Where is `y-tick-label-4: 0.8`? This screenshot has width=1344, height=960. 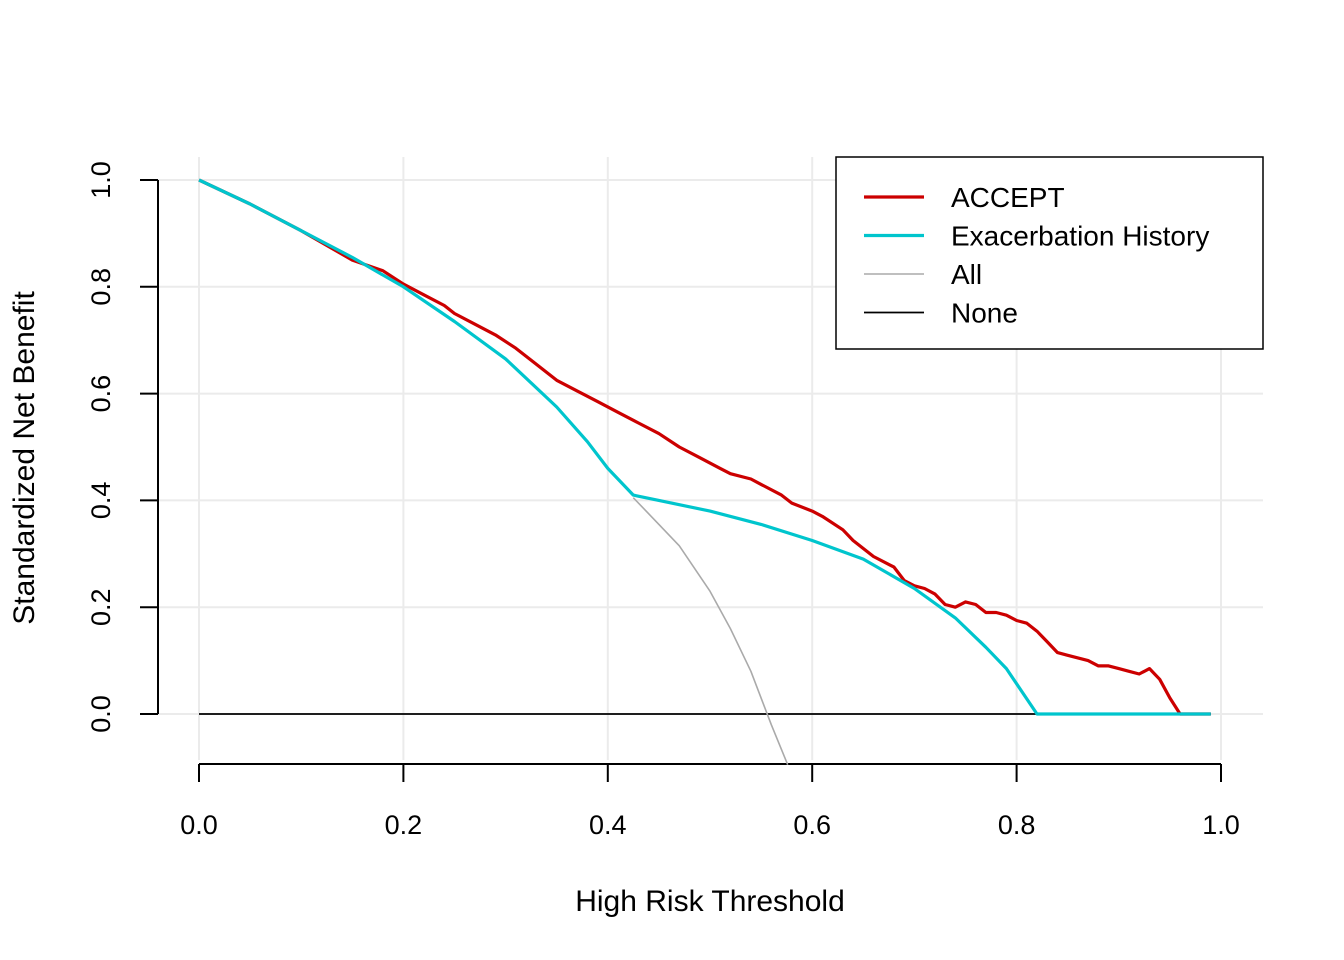 y-tick-label-4: 0.8 is located at coordinates (101, 287).